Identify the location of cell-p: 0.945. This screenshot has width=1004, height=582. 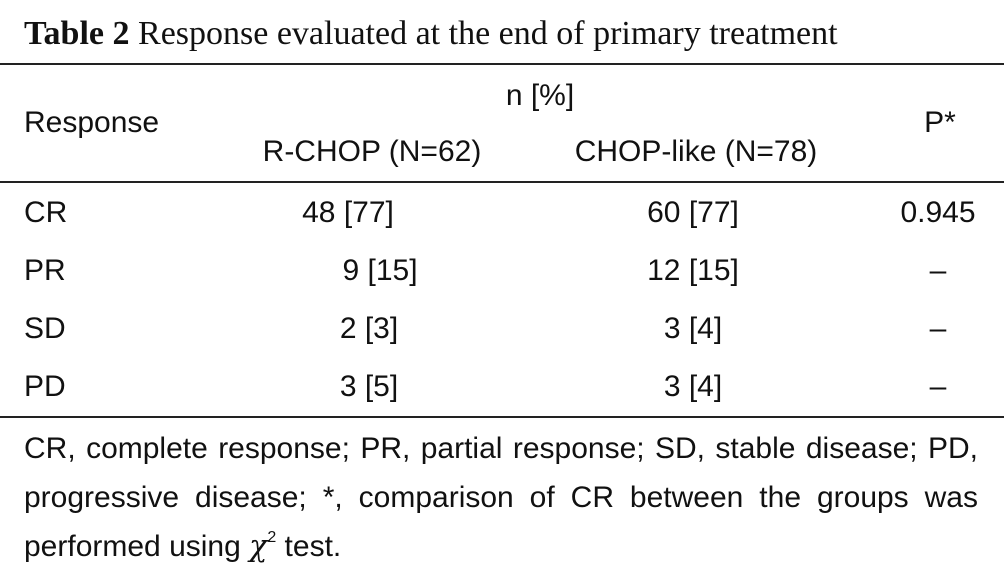
(938, 212).